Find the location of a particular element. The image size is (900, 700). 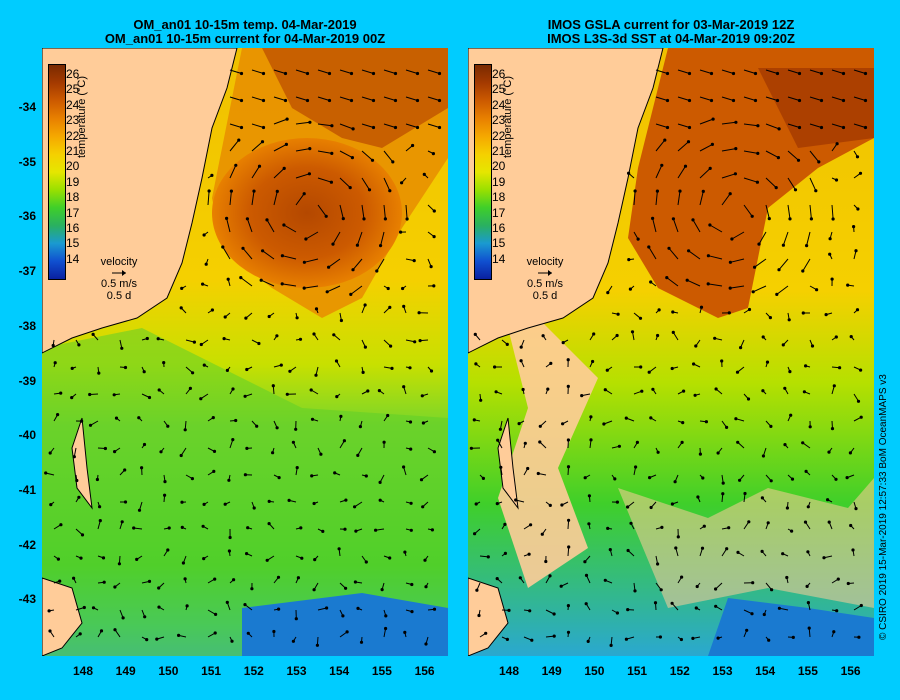

latitude-label: -38 is located at coordinates (27, 325).